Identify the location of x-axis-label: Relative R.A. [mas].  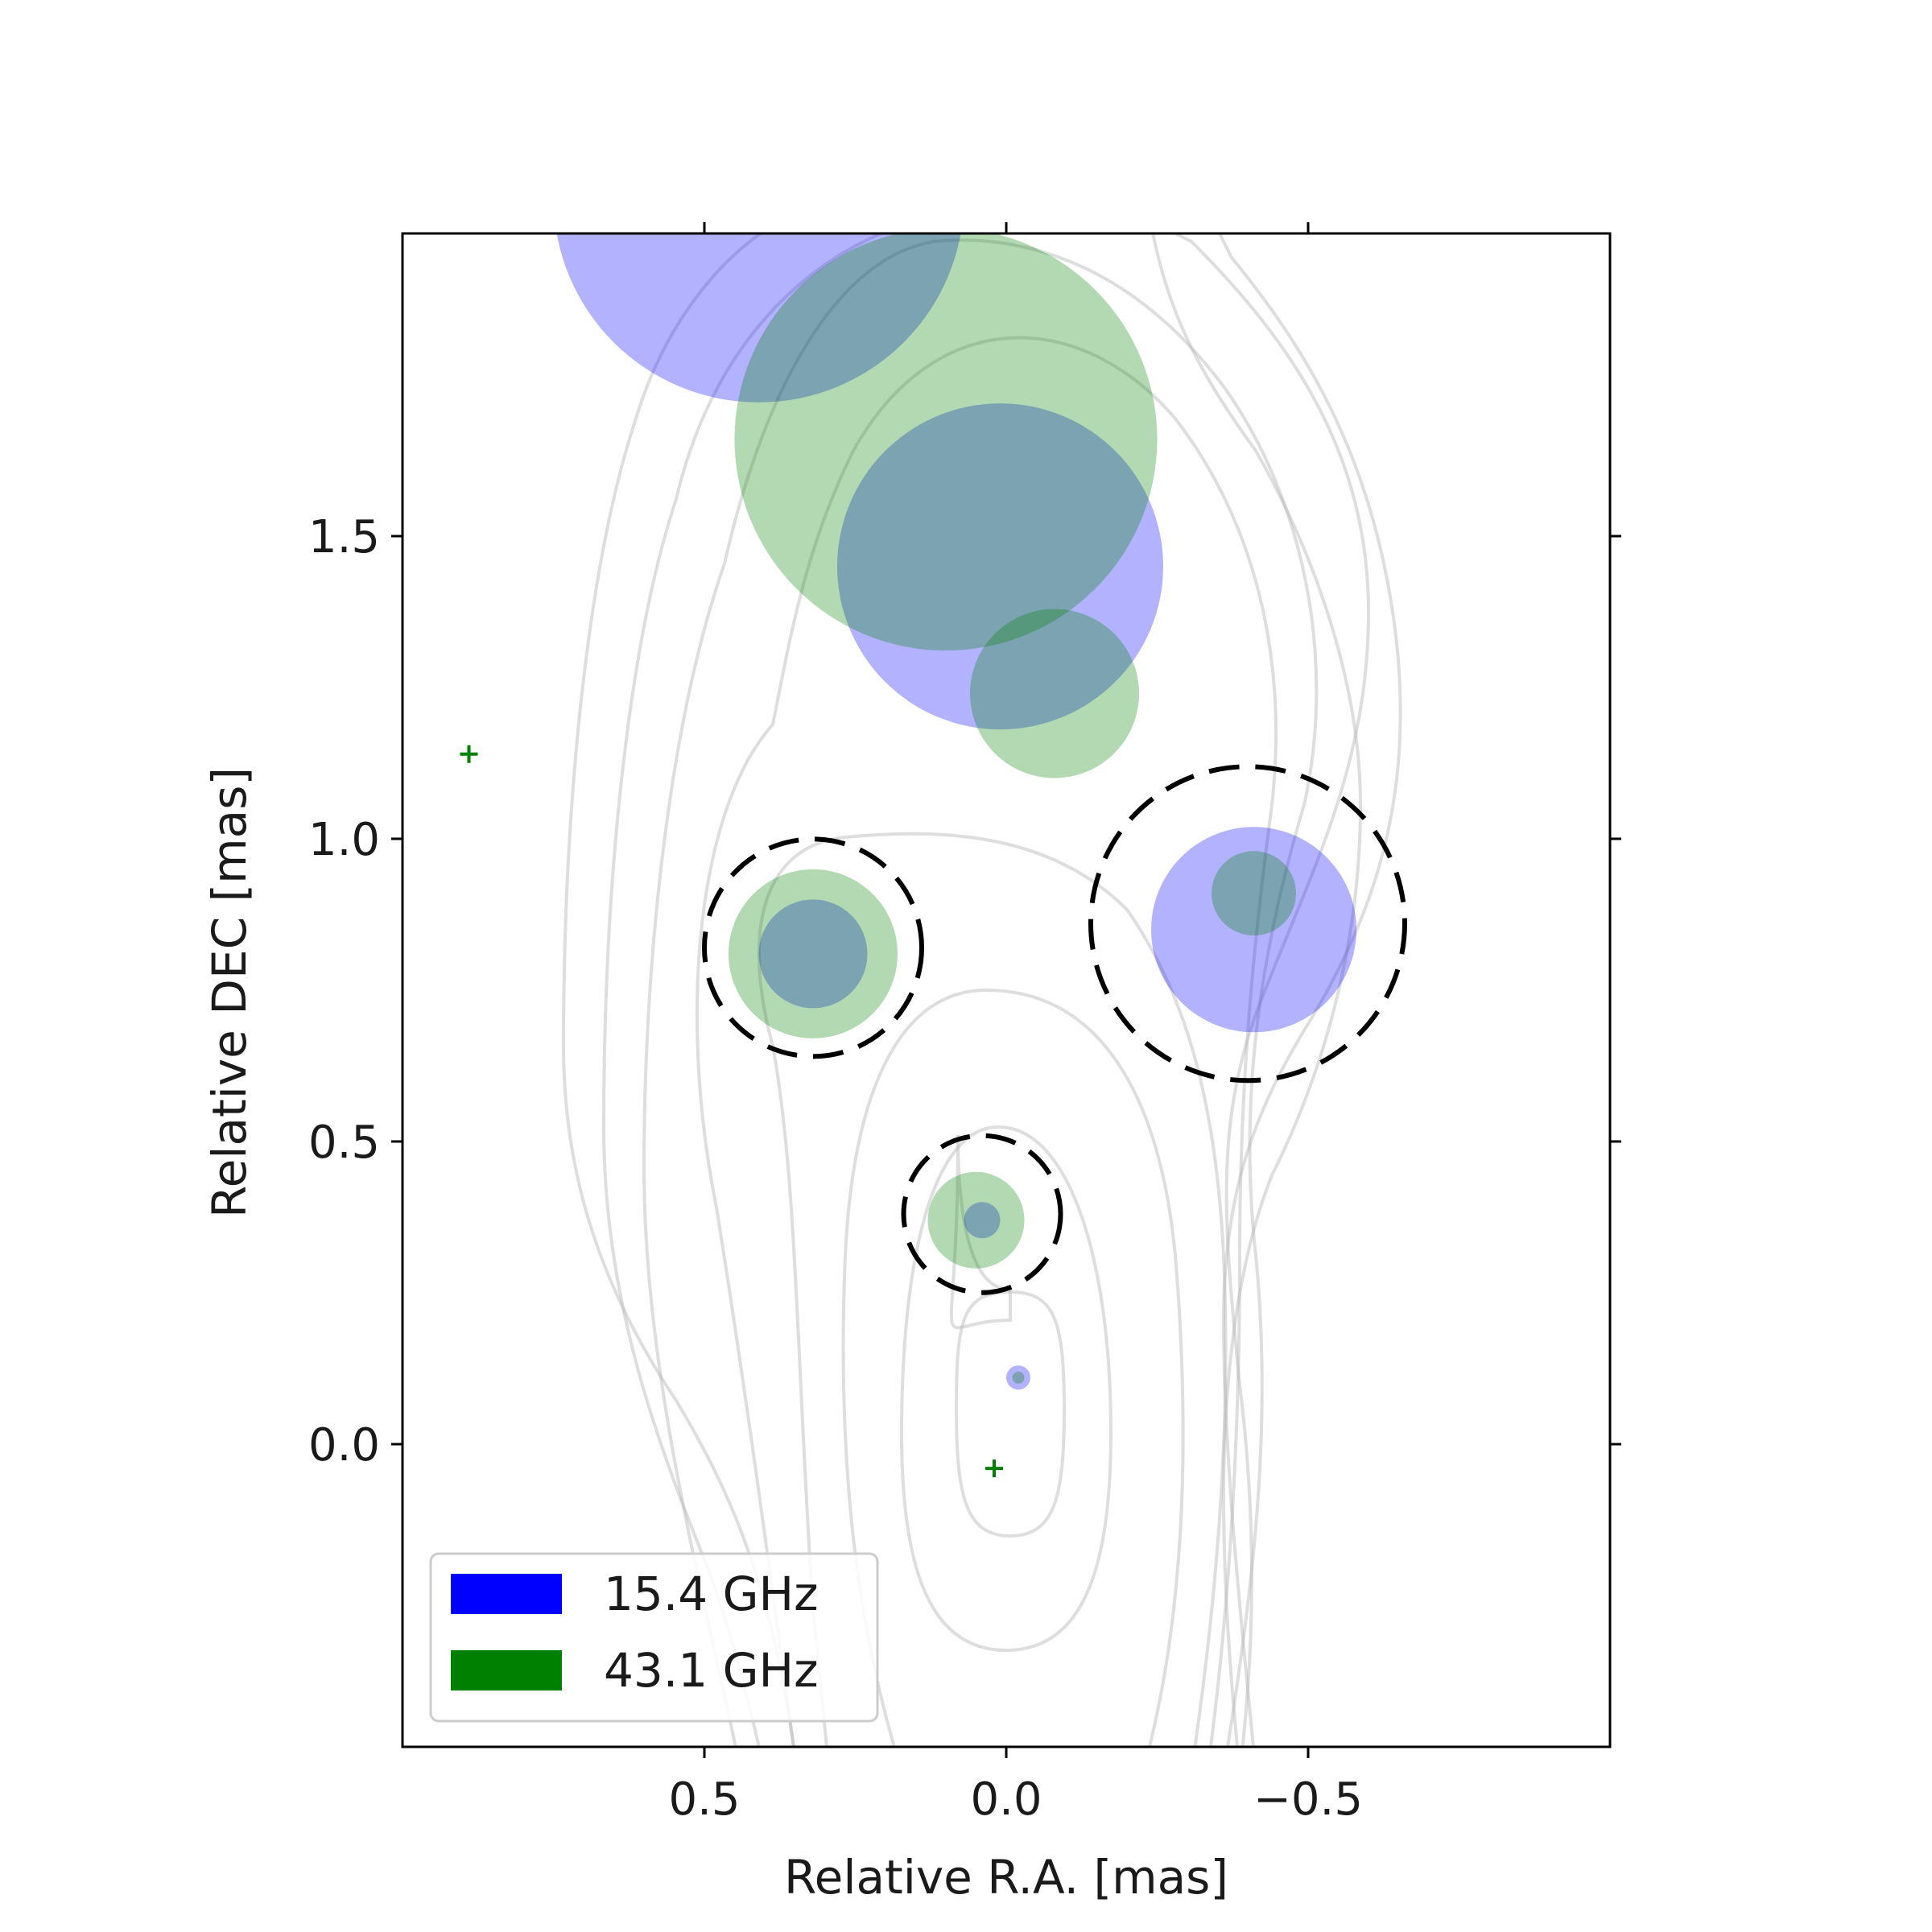
(1006, 1877).